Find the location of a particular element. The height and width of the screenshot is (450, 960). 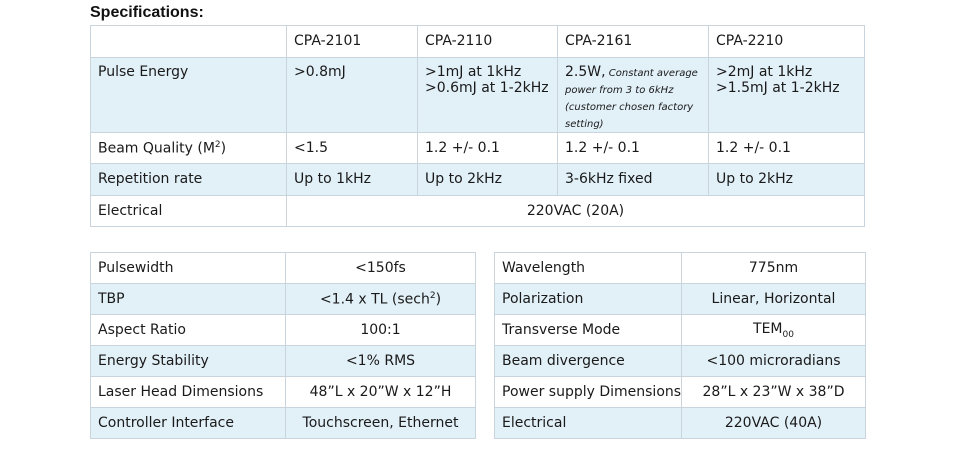

table-row: Transverse Mode TEM00 is located at coordinates (680, 330).